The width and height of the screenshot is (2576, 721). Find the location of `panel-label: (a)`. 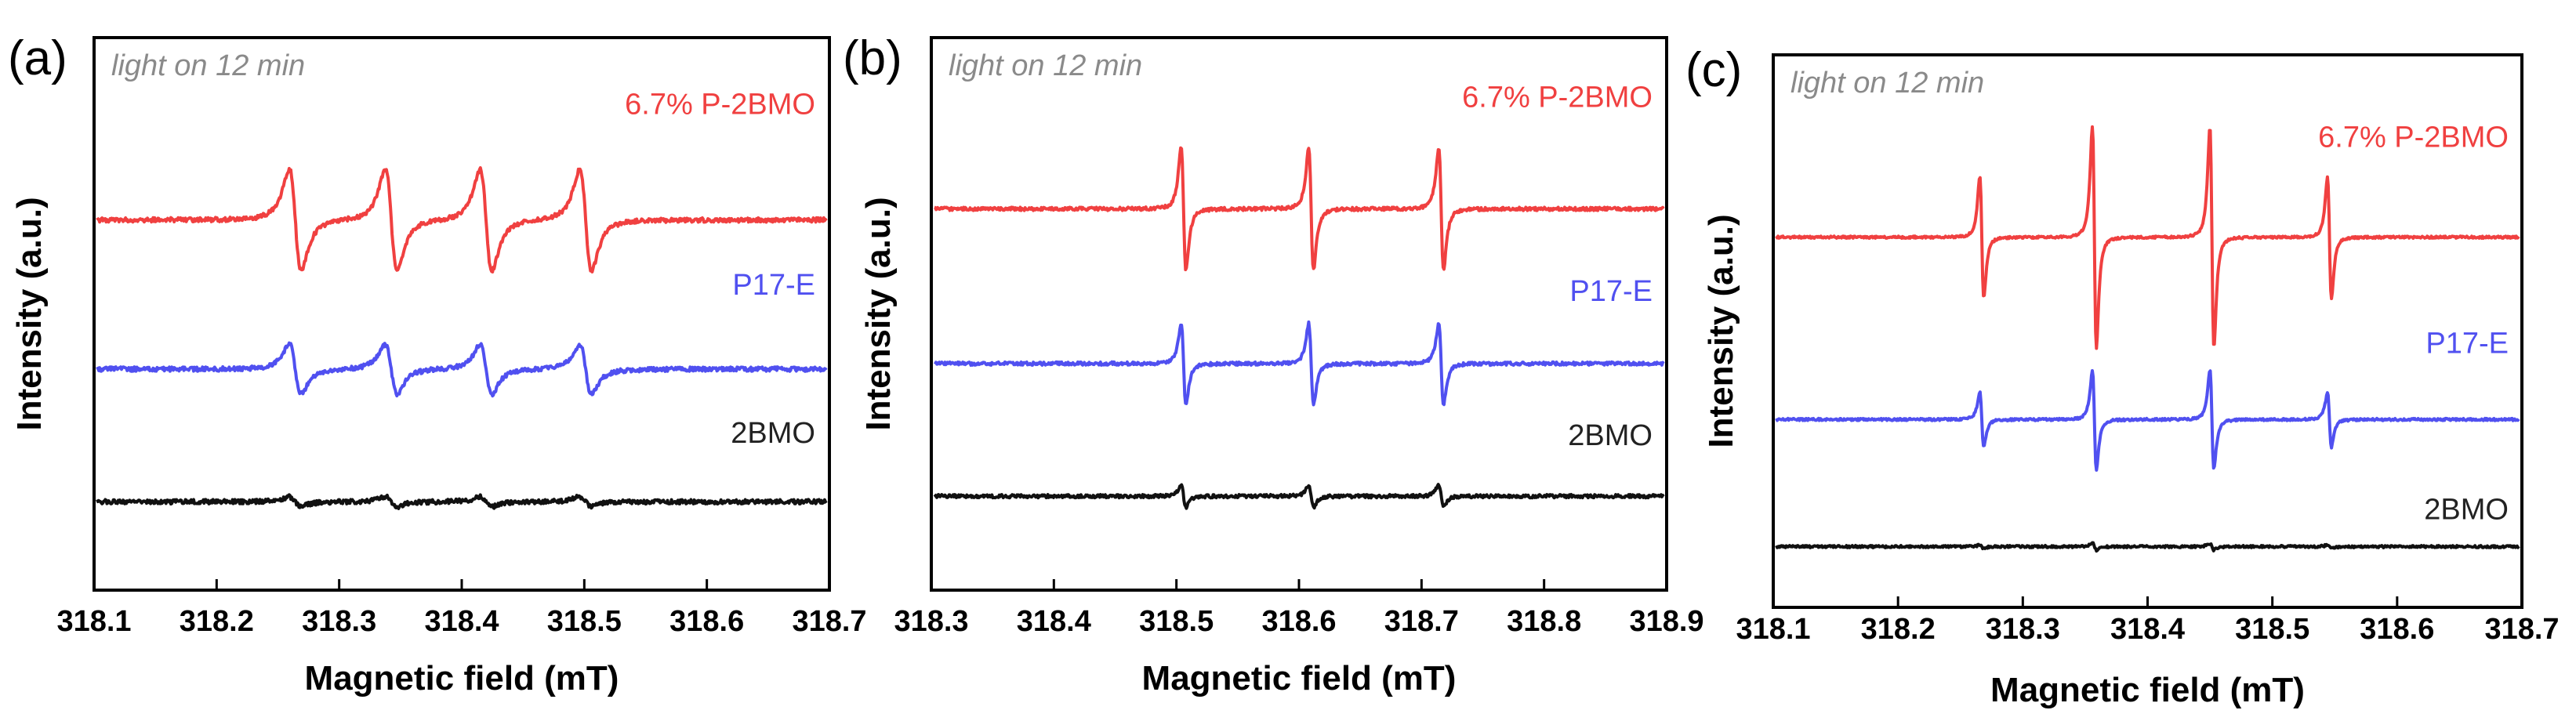

panel-label: (a) is located at coordinates (38, 58).